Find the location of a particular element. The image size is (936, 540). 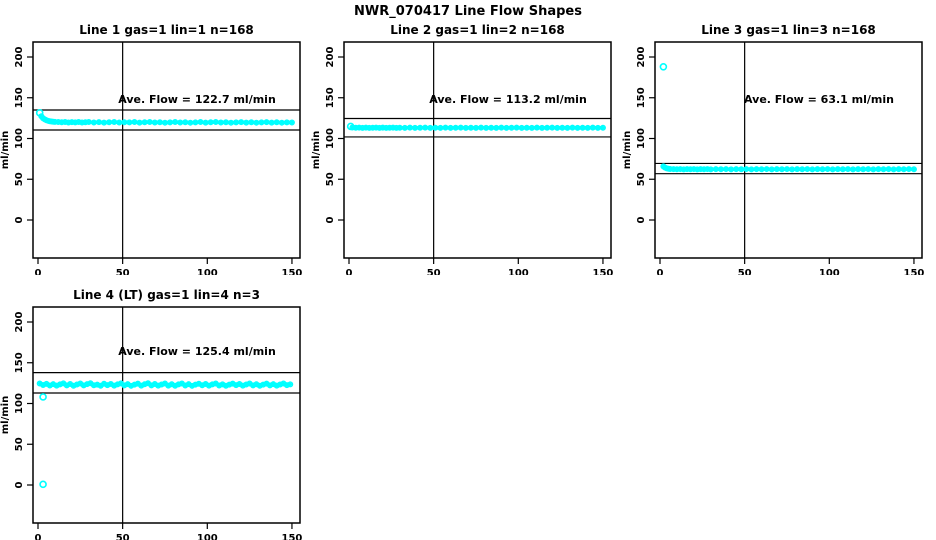

line1-plot: 0 50 100 150 0 50 100 150 200 ml/min is located at coordinates (151, 158).